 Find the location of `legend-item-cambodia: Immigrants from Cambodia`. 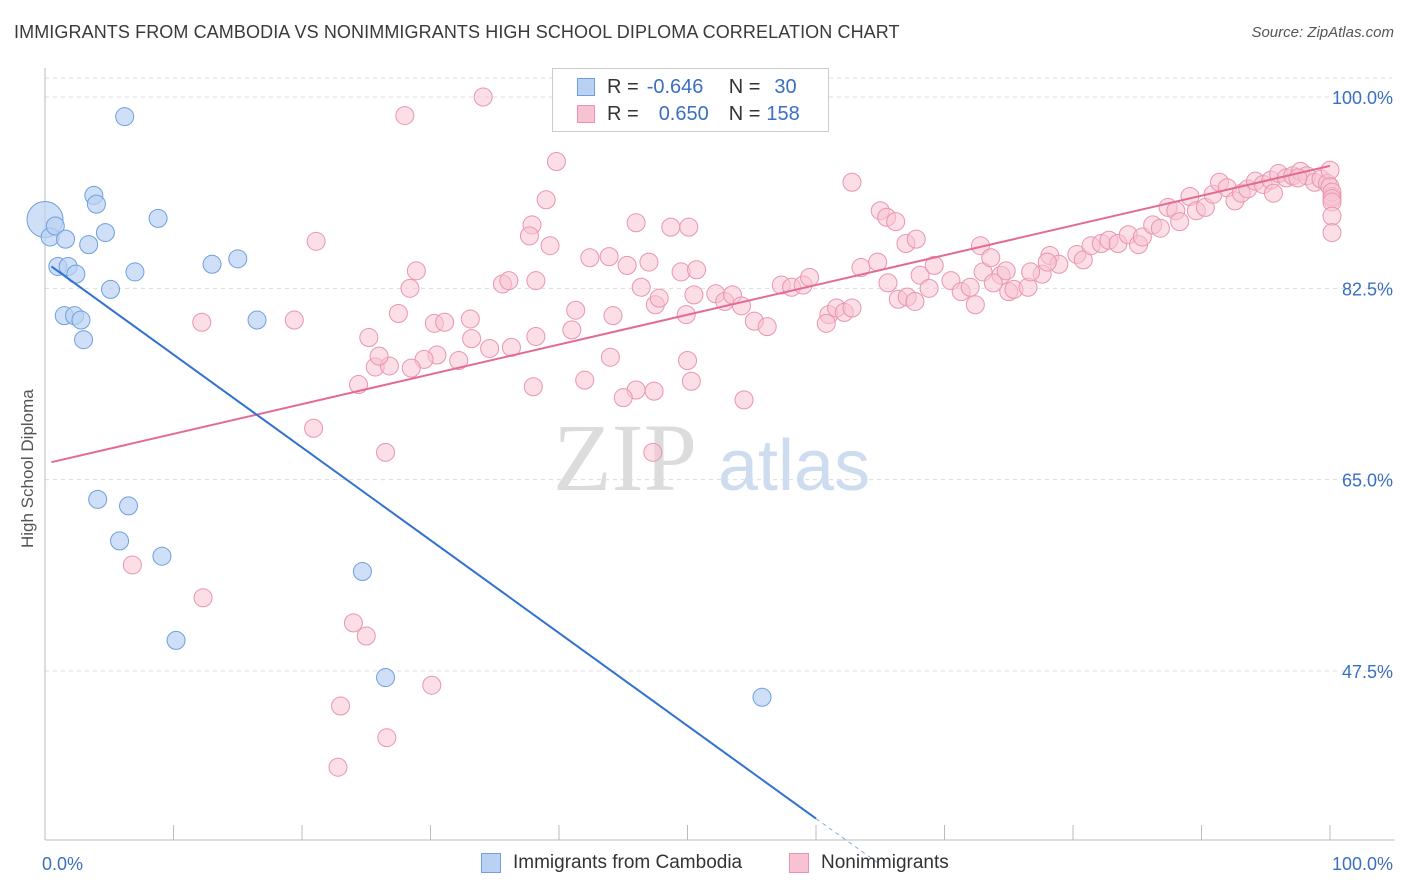

legend-item-cambodia: Immigrants from Cambodia is located at coordinates (611, 863).